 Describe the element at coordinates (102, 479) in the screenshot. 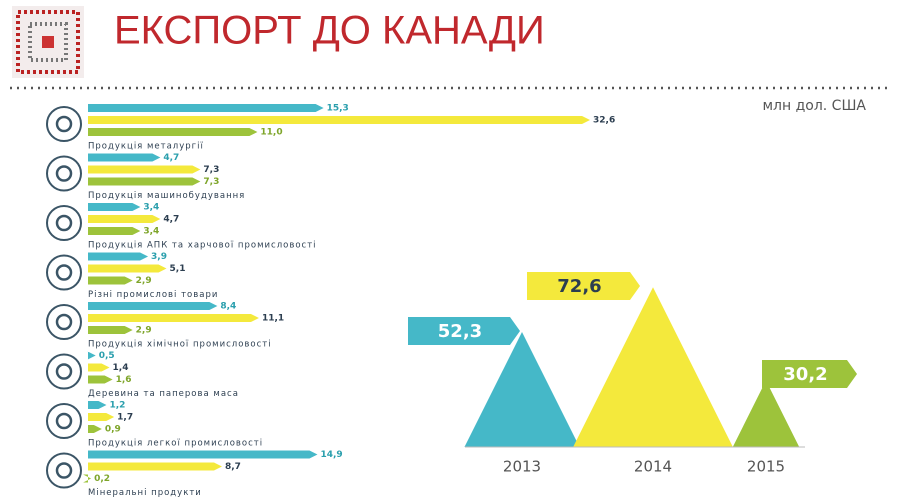

I see `value-label: 0,2` at that location.